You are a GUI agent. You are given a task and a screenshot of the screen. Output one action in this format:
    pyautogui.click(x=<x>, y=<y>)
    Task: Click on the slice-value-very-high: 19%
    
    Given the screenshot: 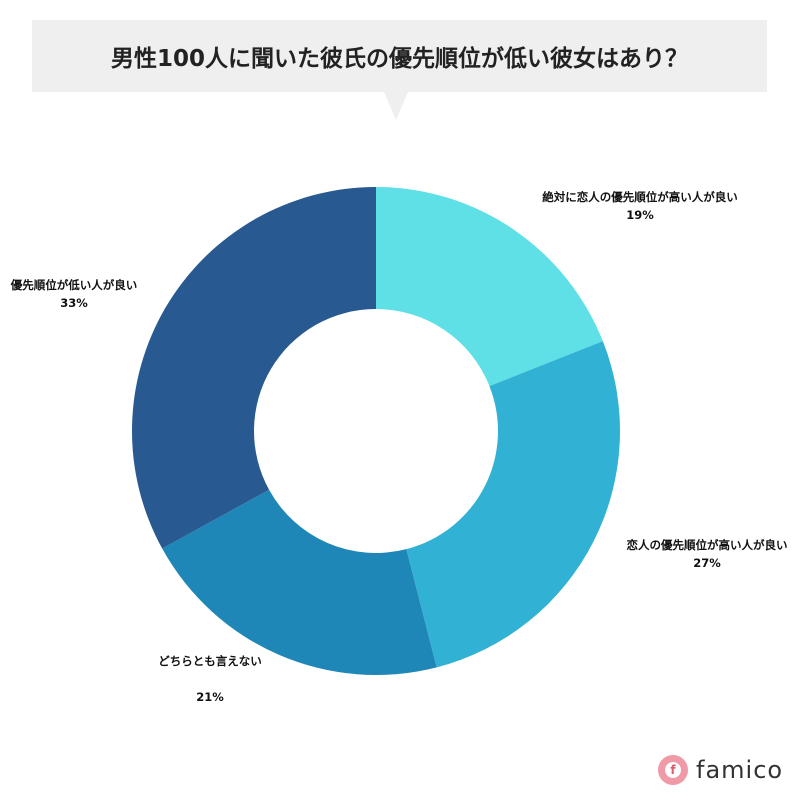 What is the action you would take?
    pyautogui.click(x=640, y=215)
    